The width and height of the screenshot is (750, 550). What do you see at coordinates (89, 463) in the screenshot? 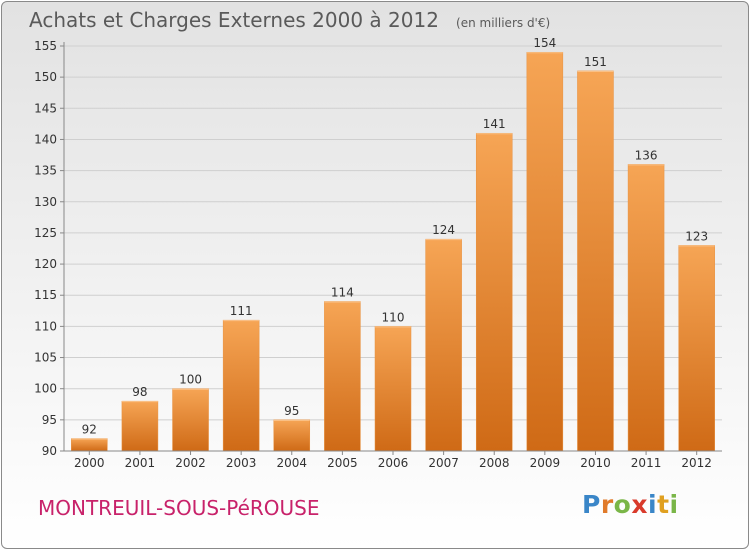
I see `x-tick-label: 2000` at bounding box center [89, 463].